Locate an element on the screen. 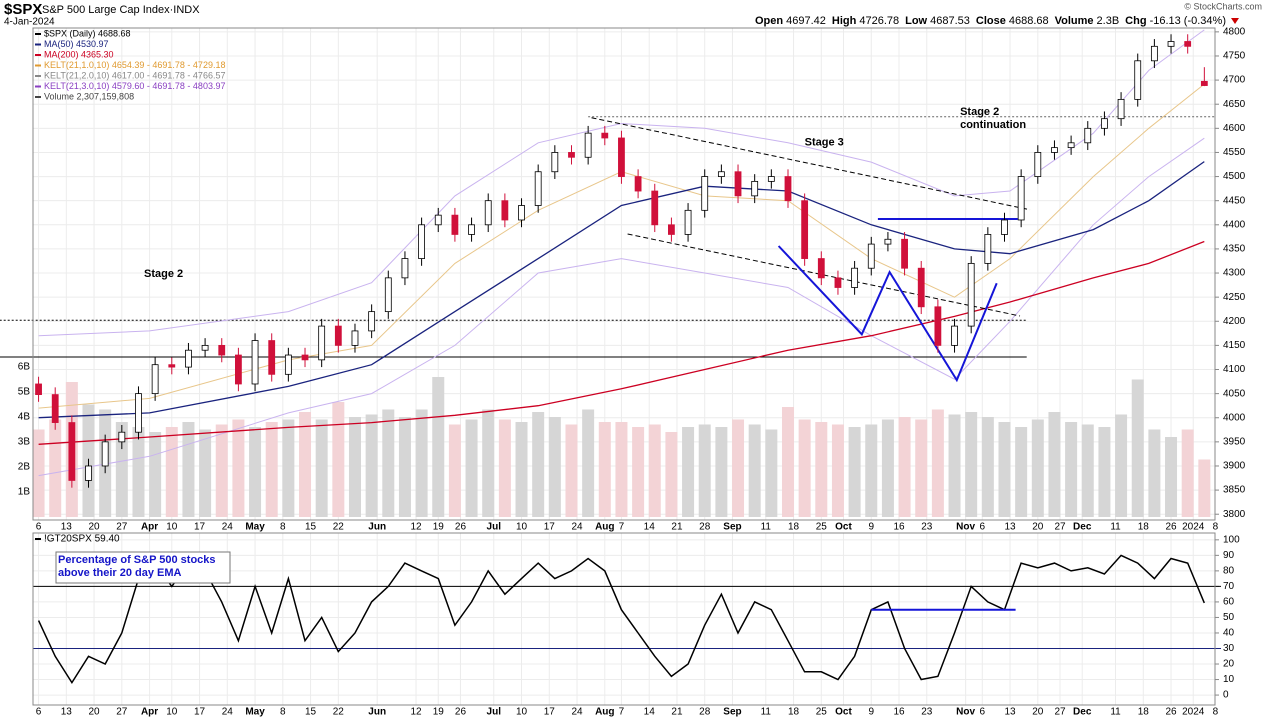  quote-value: 4697.42 is located at coordinates (806, 21).